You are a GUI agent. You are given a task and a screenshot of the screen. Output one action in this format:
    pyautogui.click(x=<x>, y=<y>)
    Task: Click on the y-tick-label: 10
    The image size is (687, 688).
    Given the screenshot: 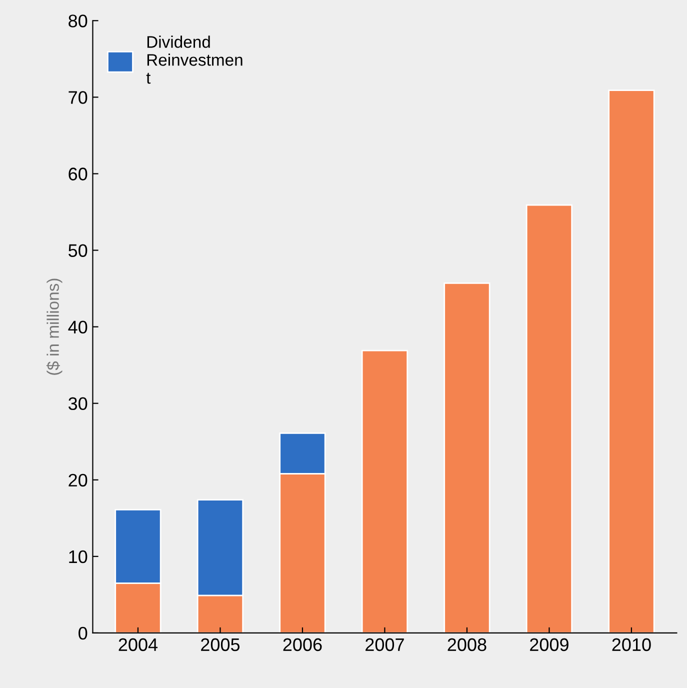 What is the action you would take?
    pyautogui.click(x=78, y=557)
    